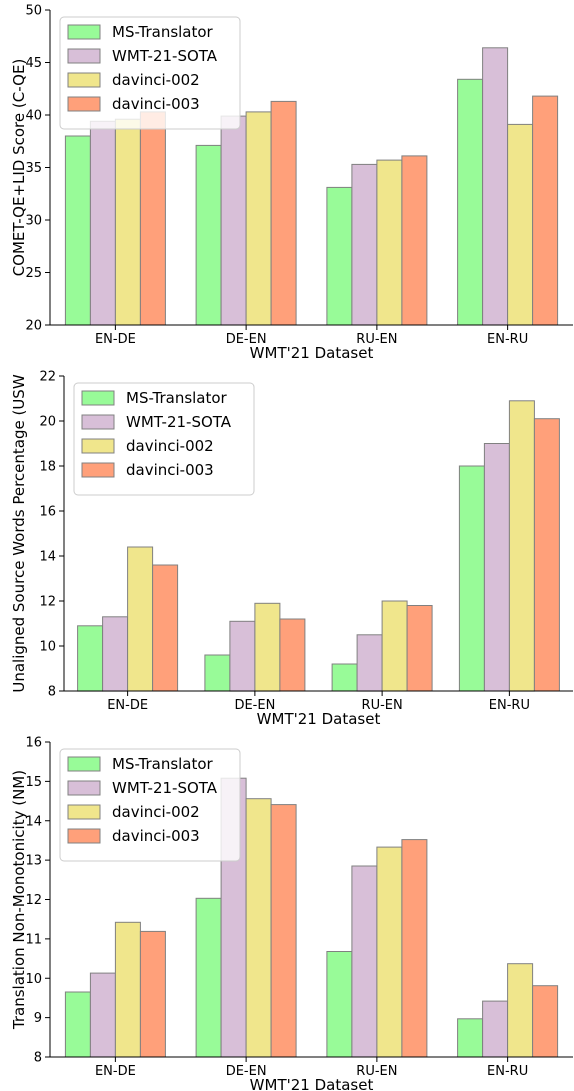  What do you see at coordinates (47, 467) in the screenshot?
I see `y-tick-label: 18` at bounding box center [47, 467].